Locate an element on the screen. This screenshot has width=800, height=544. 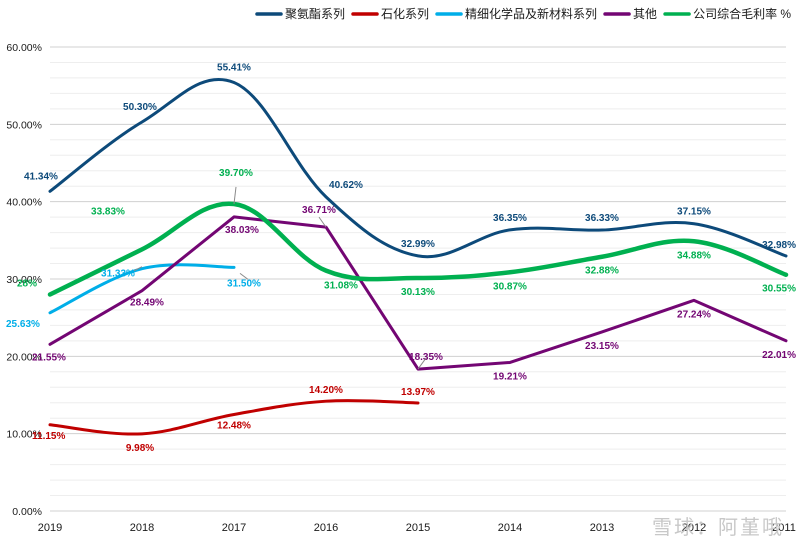
x-tick-label: 2012 is located at coordinates (694, 528).